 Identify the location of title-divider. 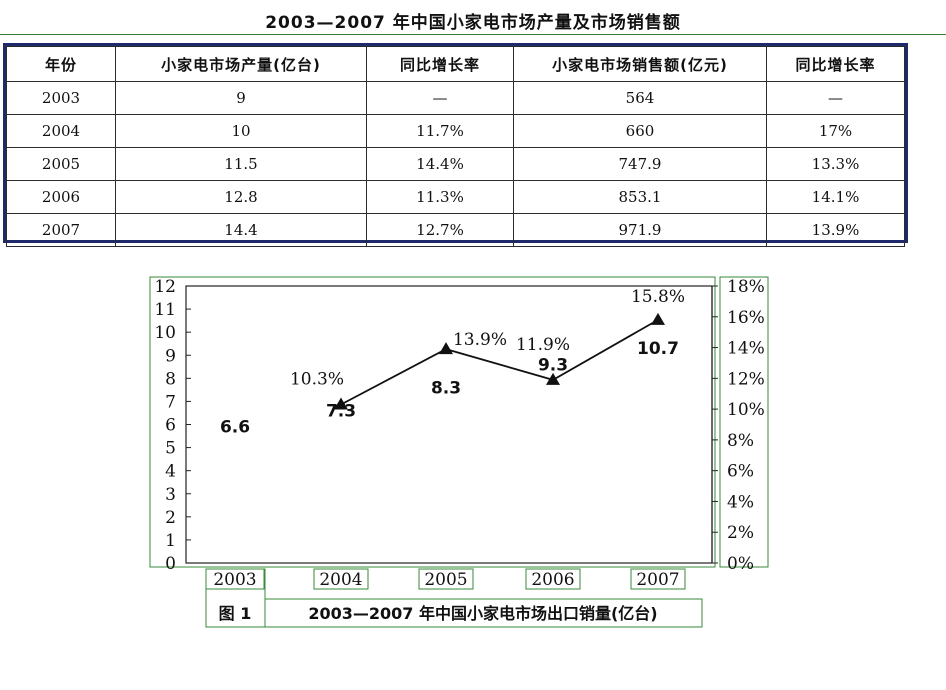
(473, 34).